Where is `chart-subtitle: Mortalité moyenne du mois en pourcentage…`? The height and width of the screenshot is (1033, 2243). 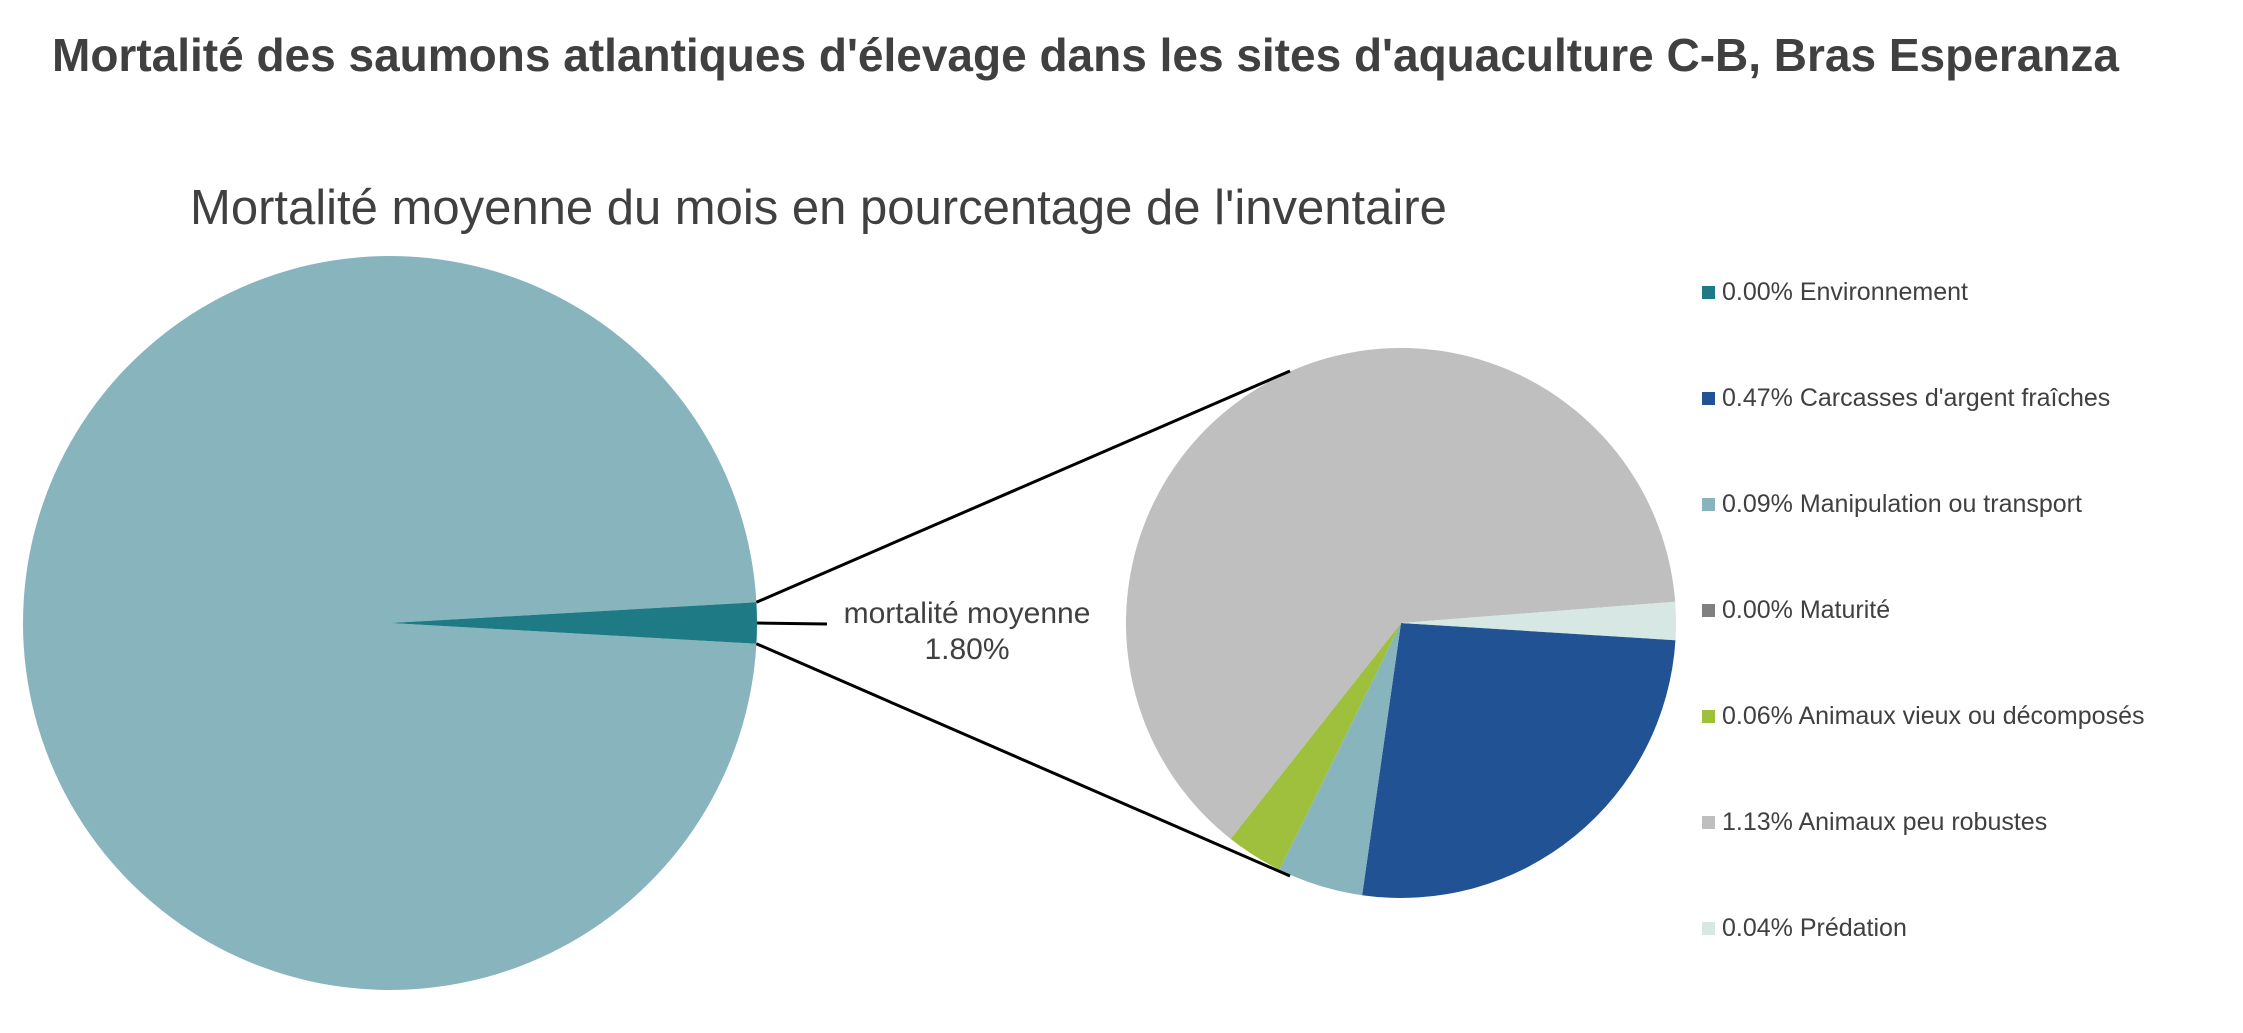 chart-subtitle: Mortalité moyenne du mois en pourcentage… is located at coordinates (818, 208).